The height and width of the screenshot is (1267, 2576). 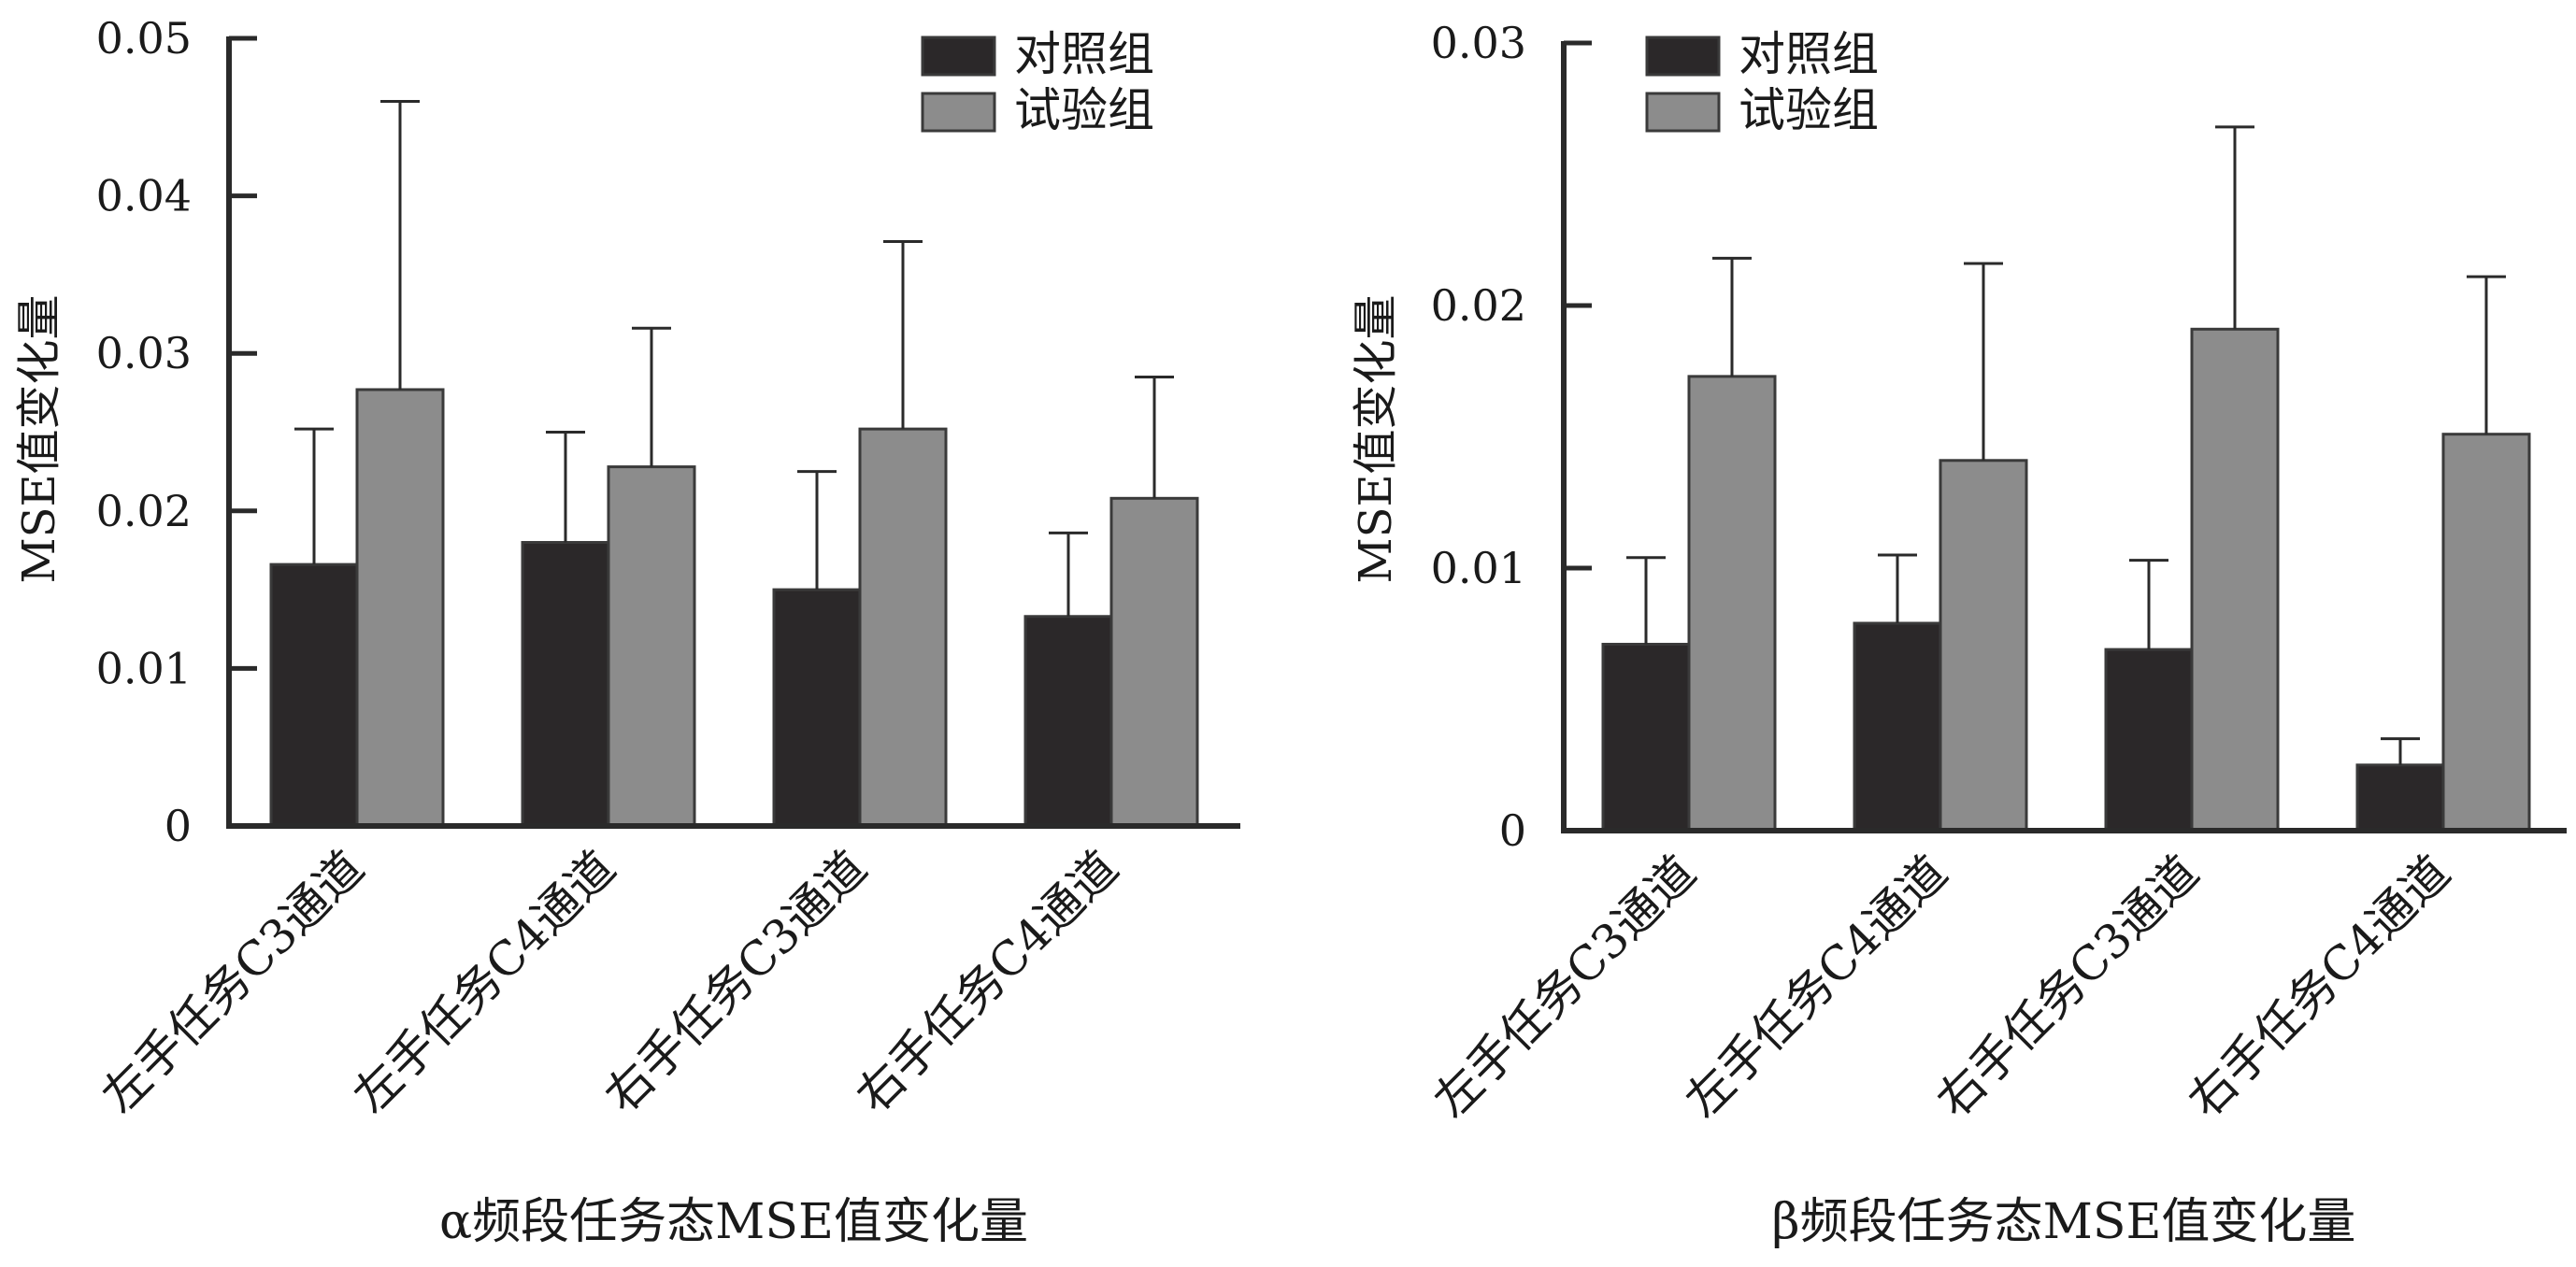 What do you see at coordinates (733, 1222) in the screenshot?
I see `chart-title: α频段任务态MSE值变化量` at bounding box center [733, 1222].